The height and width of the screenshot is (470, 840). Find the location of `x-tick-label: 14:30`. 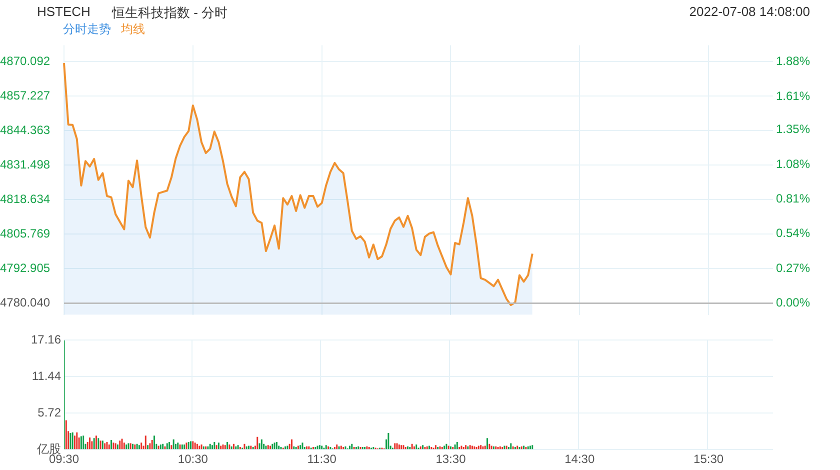

x-tick-label: 14:30 is located at coordinates (579, 459).